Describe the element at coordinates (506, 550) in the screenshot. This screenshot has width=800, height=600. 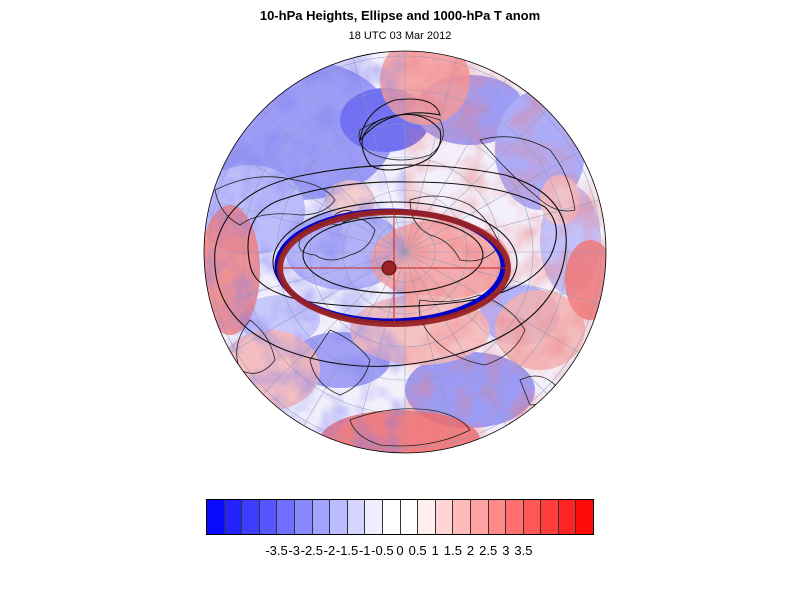
I see `colorbar-tick-label: 3` at that location.